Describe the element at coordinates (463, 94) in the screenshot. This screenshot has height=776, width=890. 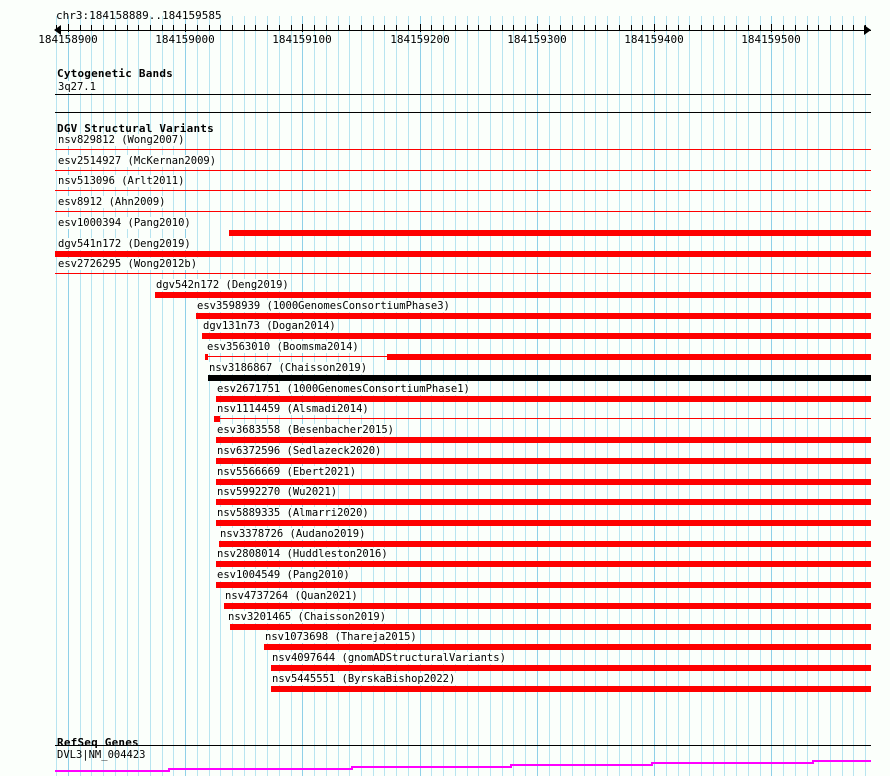
I see `cytoband-rule-top` at that location.